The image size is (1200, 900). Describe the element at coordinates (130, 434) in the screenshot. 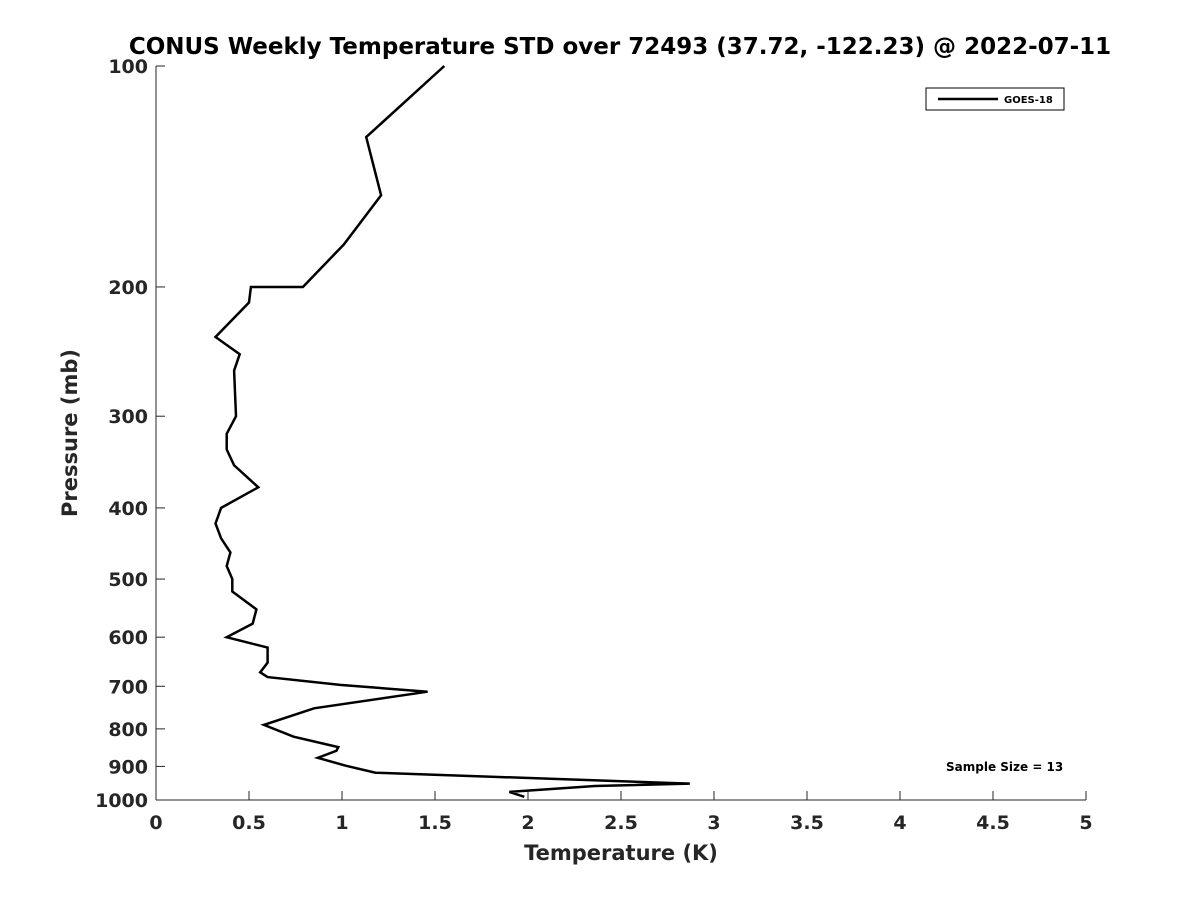

I see `y-ticks: 100 200 300 400 500 600 700 800 900 1000` at that location.